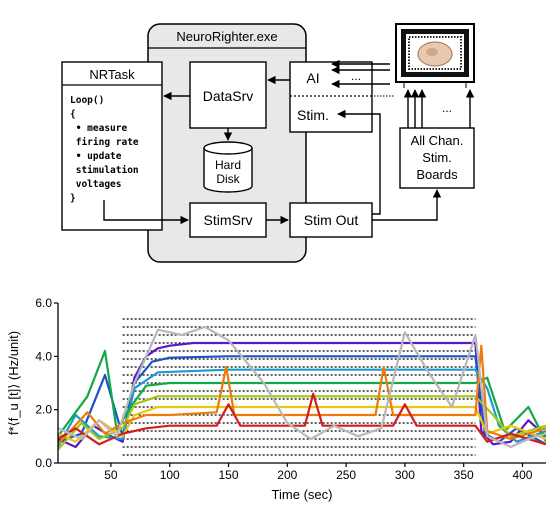 This screenshot has width=546, height=530. I want to click on y-tick-label: 6.0, so click(43, 303).